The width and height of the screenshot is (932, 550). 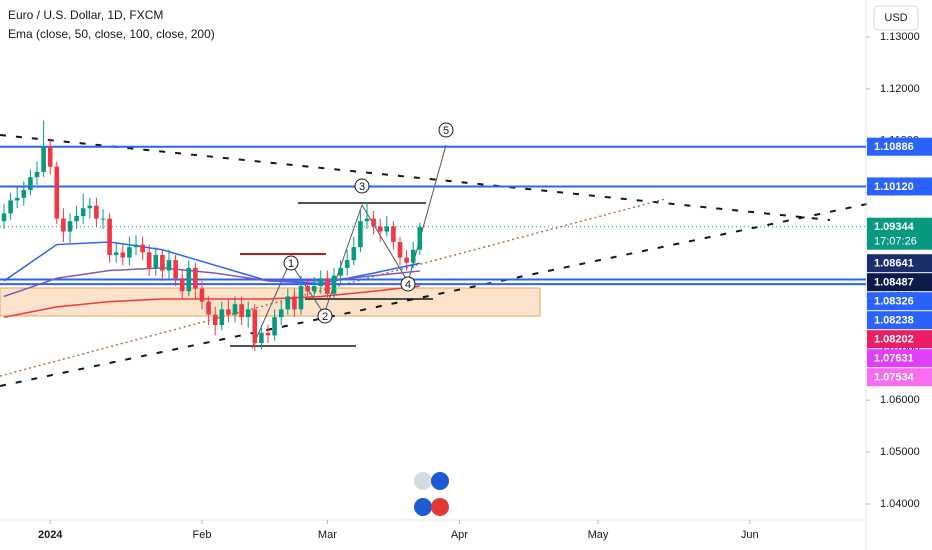 I want to click on wave-label: 3, so click(x=362, y=187).